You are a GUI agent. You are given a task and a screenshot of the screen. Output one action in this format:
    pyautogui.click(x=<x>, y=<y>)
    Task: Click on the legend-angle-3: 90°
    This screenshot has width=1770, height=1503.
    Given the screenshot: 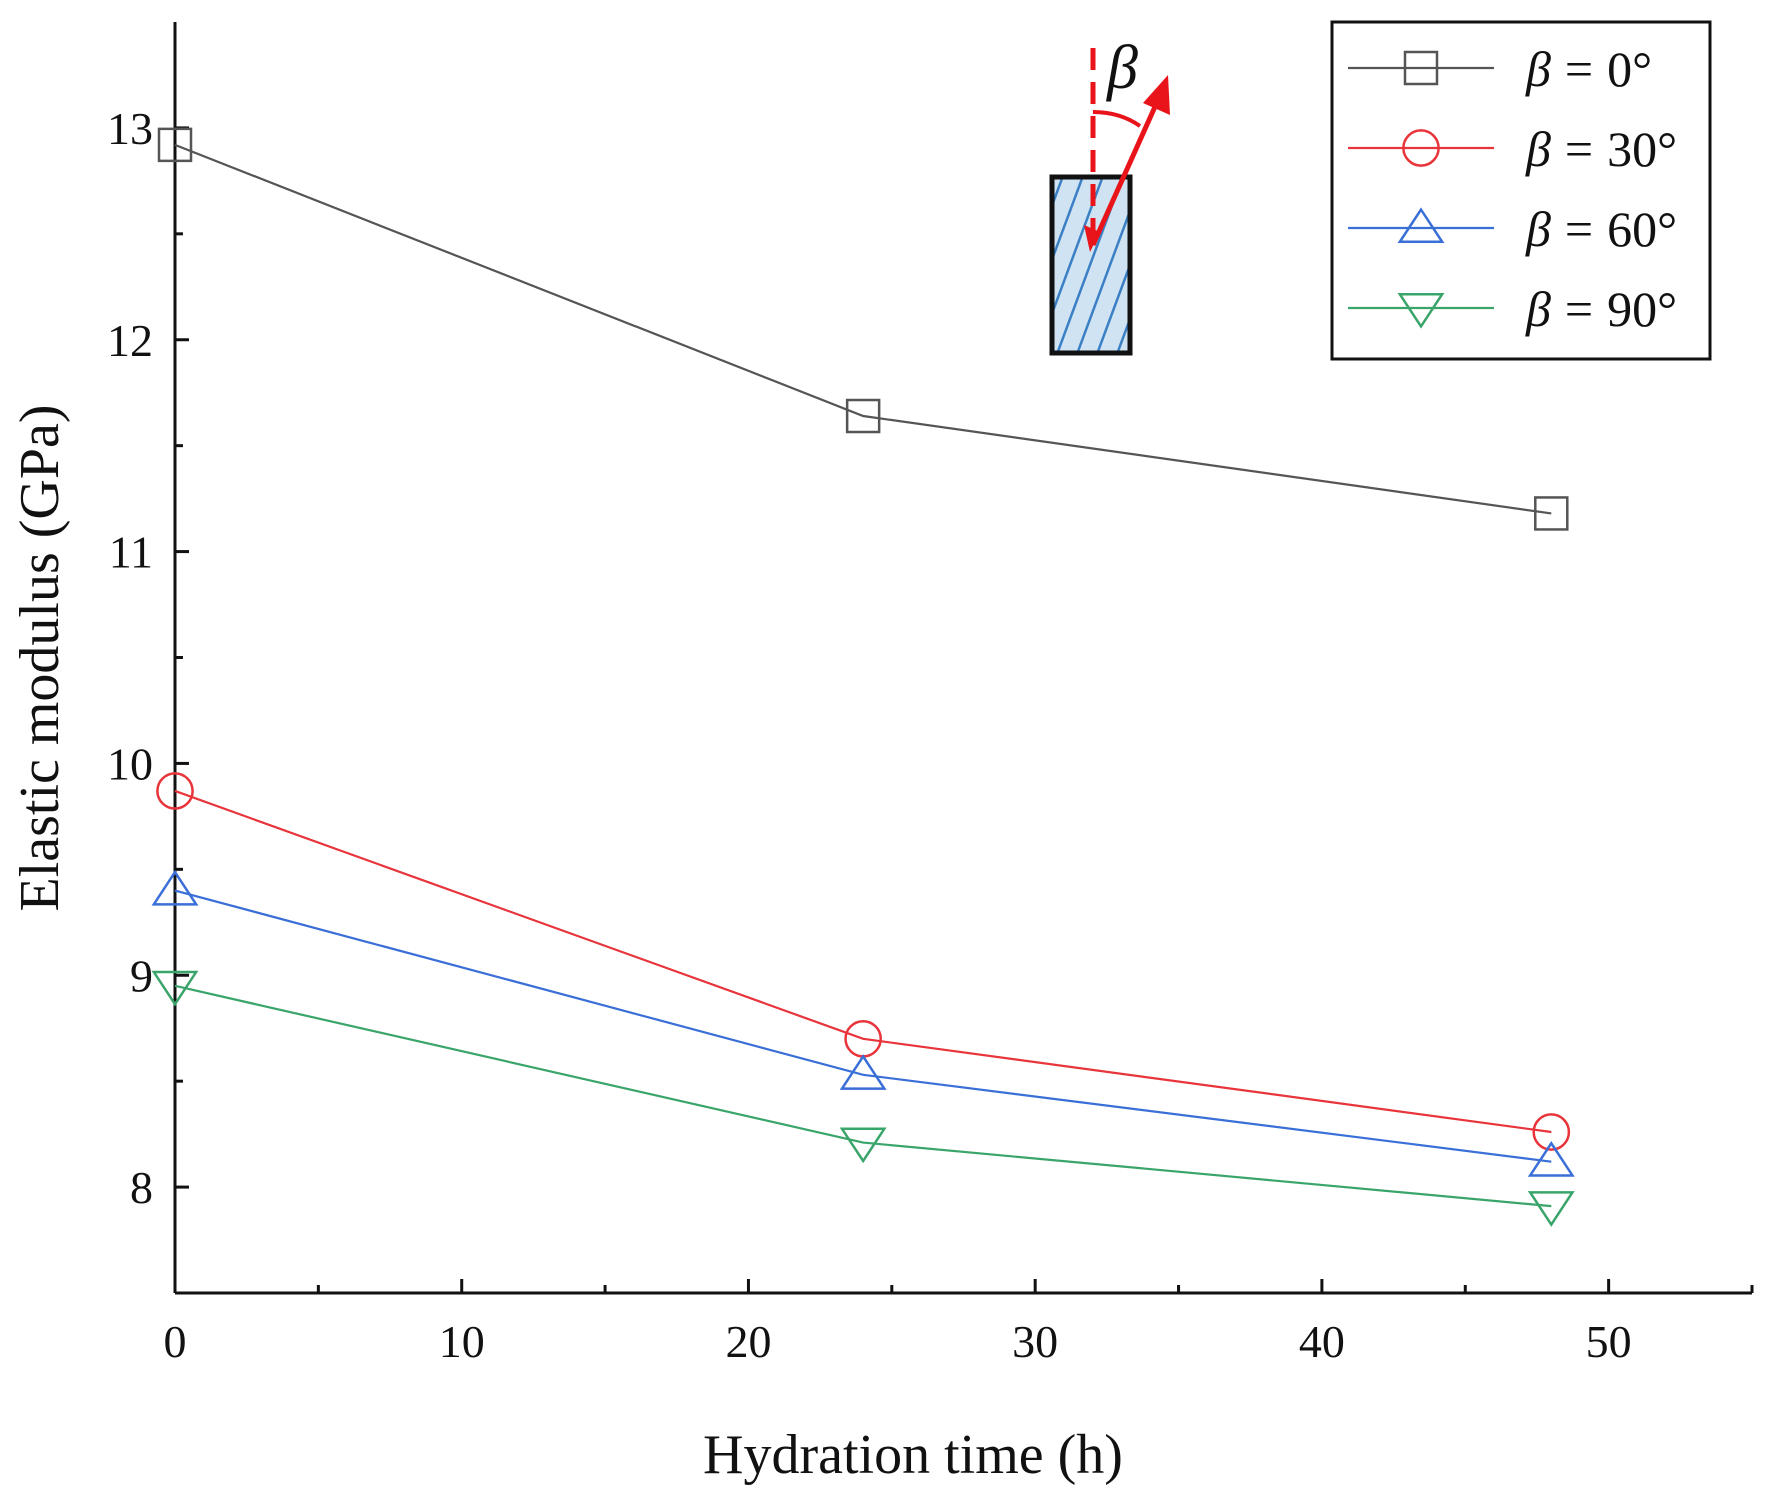 What is the action you would take?
    pyautogui.click(x=1642, y=309)
    